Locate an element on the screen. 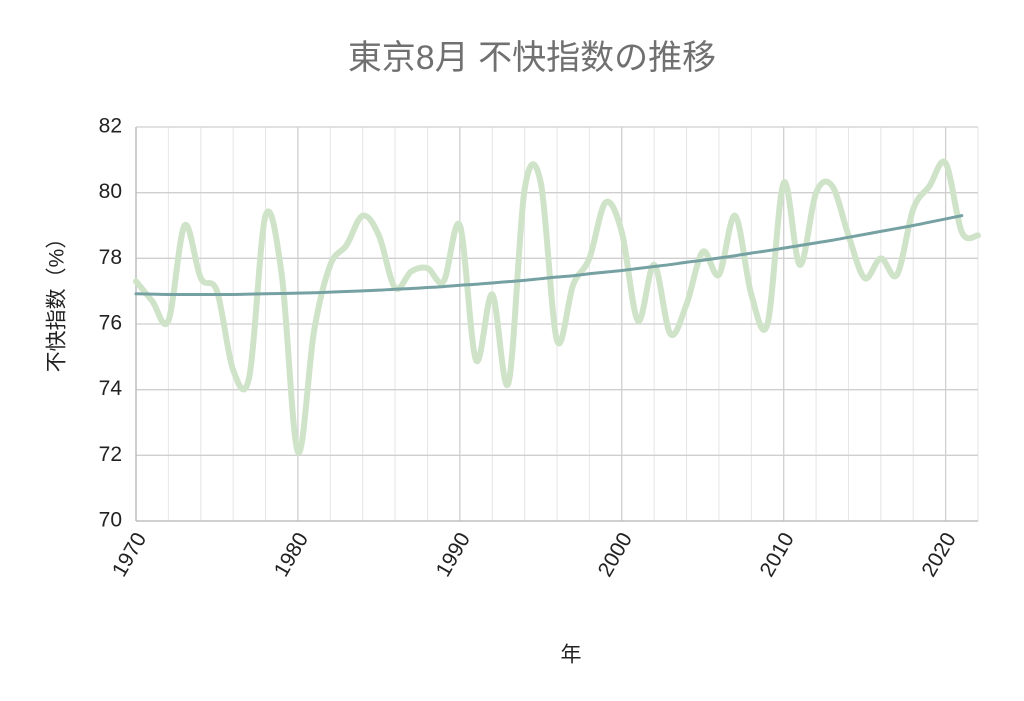  data-line is located at coordinates (549, 255).